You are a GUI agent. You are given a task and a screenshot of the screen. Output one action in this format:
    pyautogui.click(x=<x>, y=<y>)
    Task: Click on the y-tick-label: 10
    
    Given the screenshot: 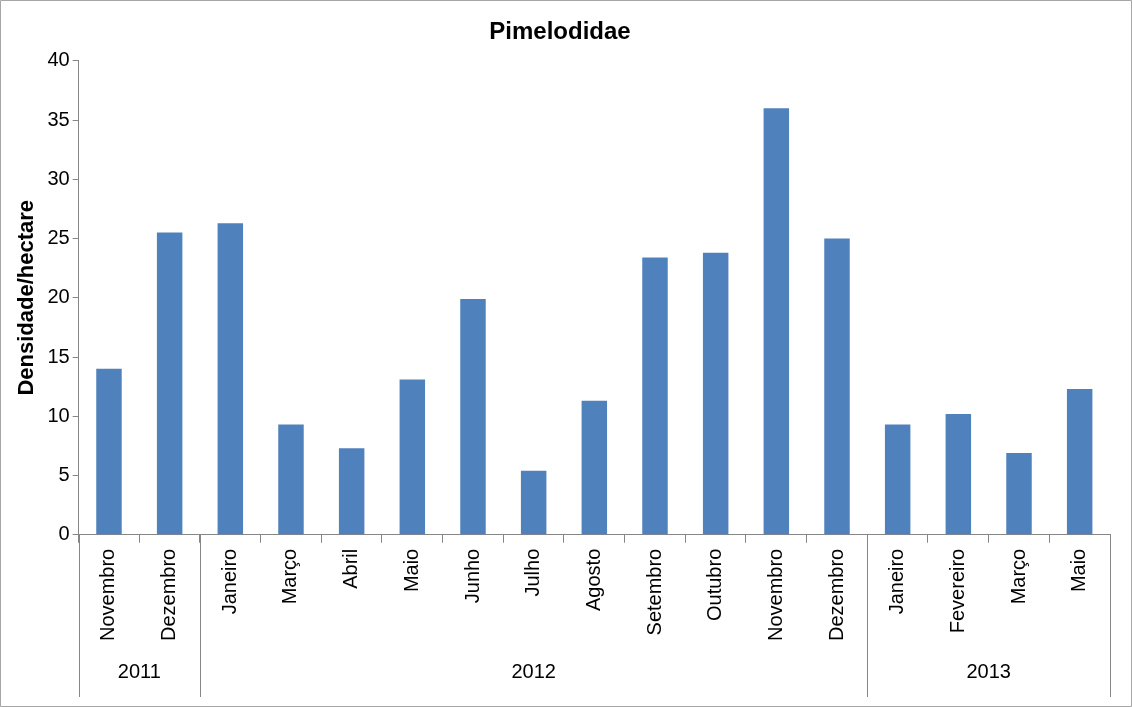 What is the action you would take?
    pyautogui.click(x=58, y=414)
    